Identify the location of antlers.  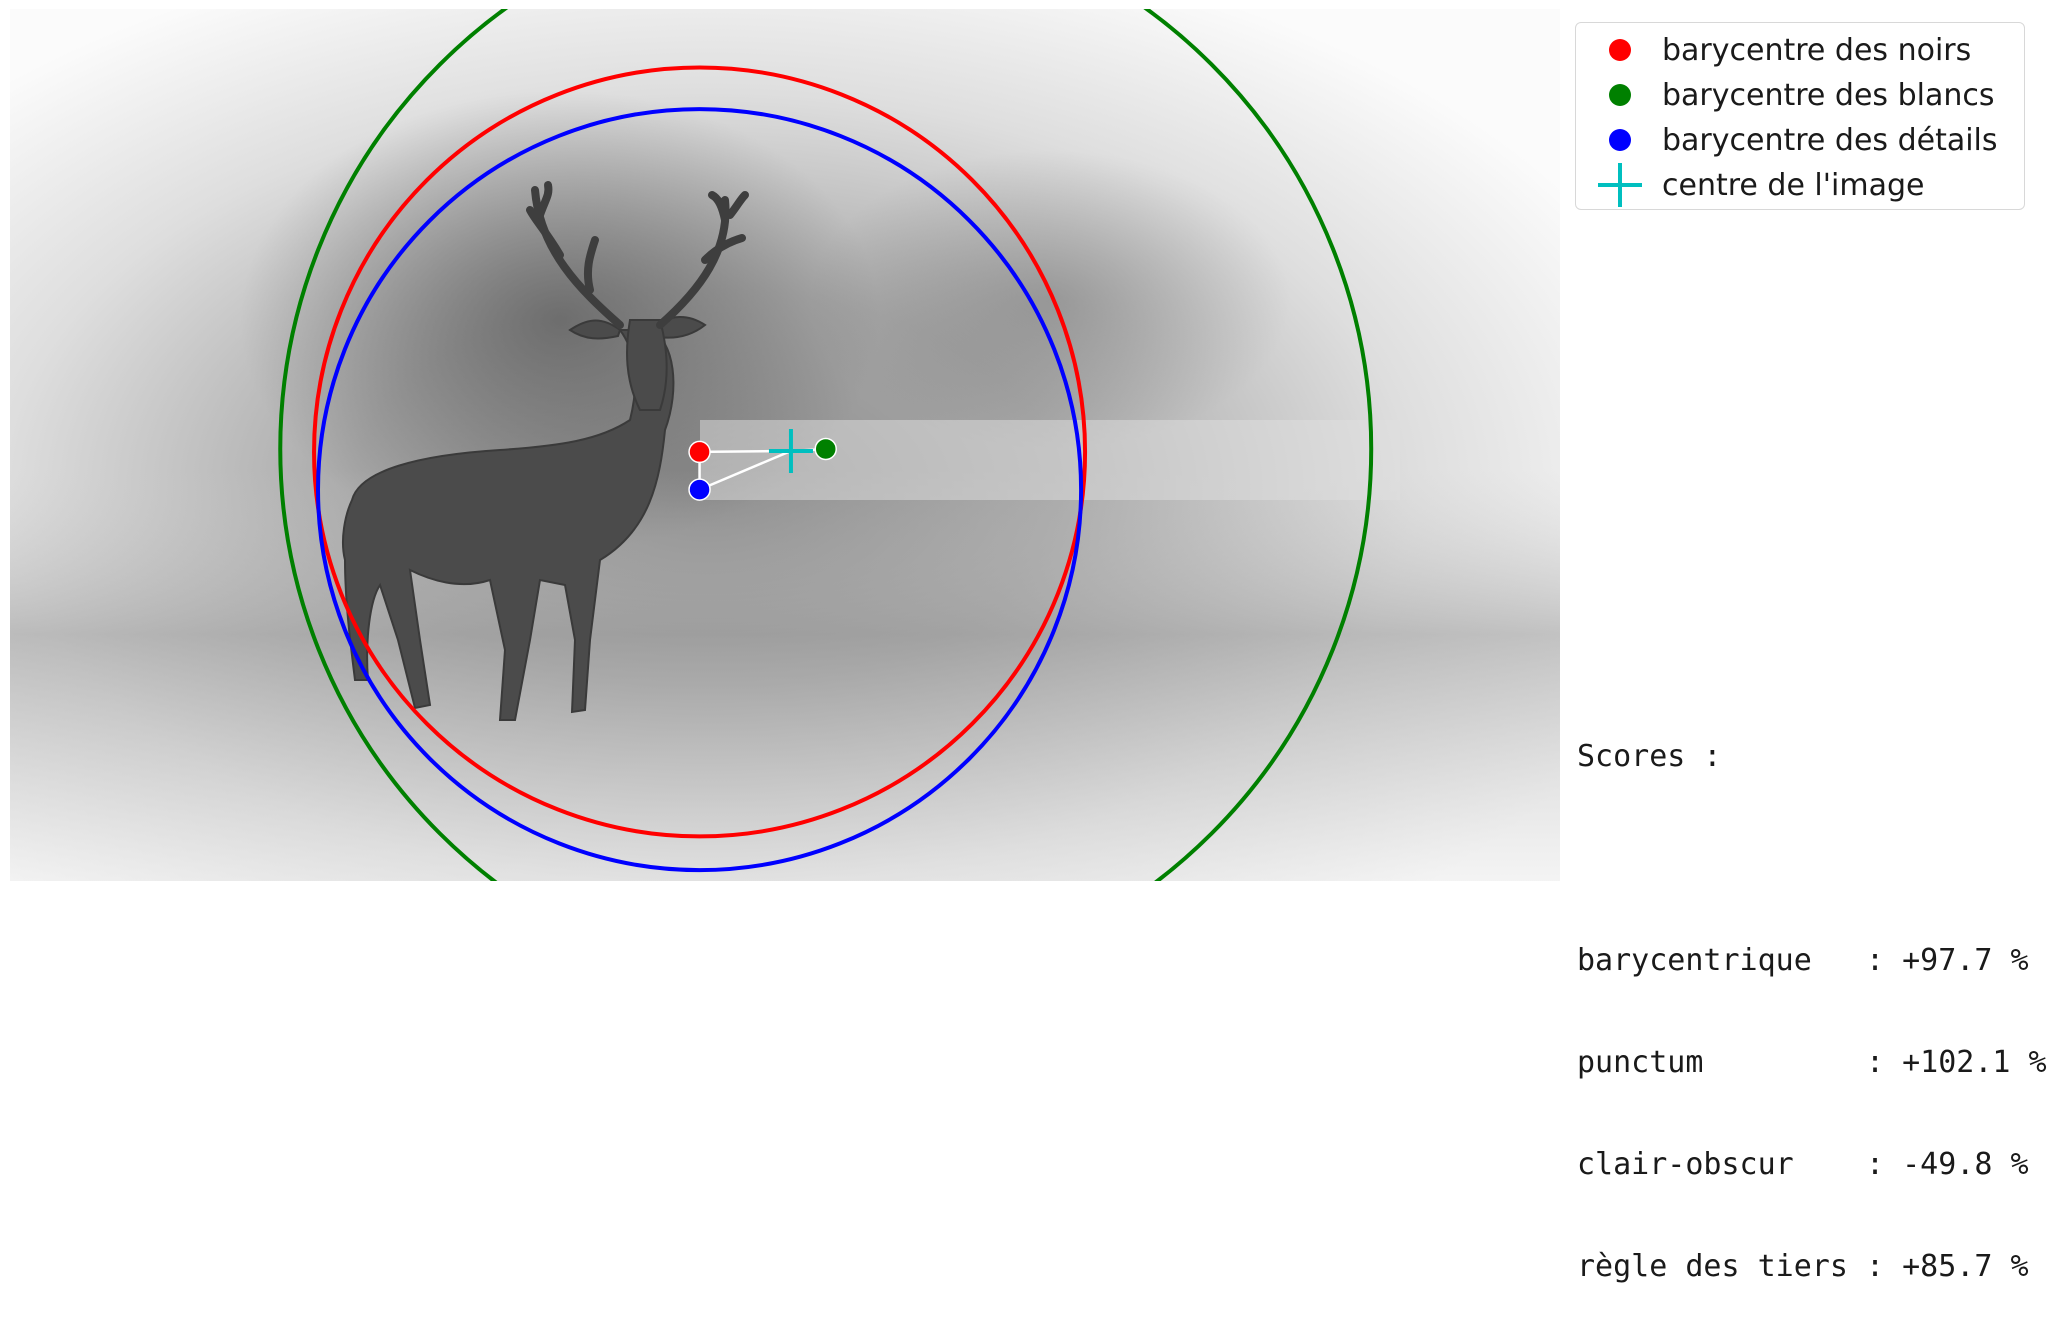
(637, 255).